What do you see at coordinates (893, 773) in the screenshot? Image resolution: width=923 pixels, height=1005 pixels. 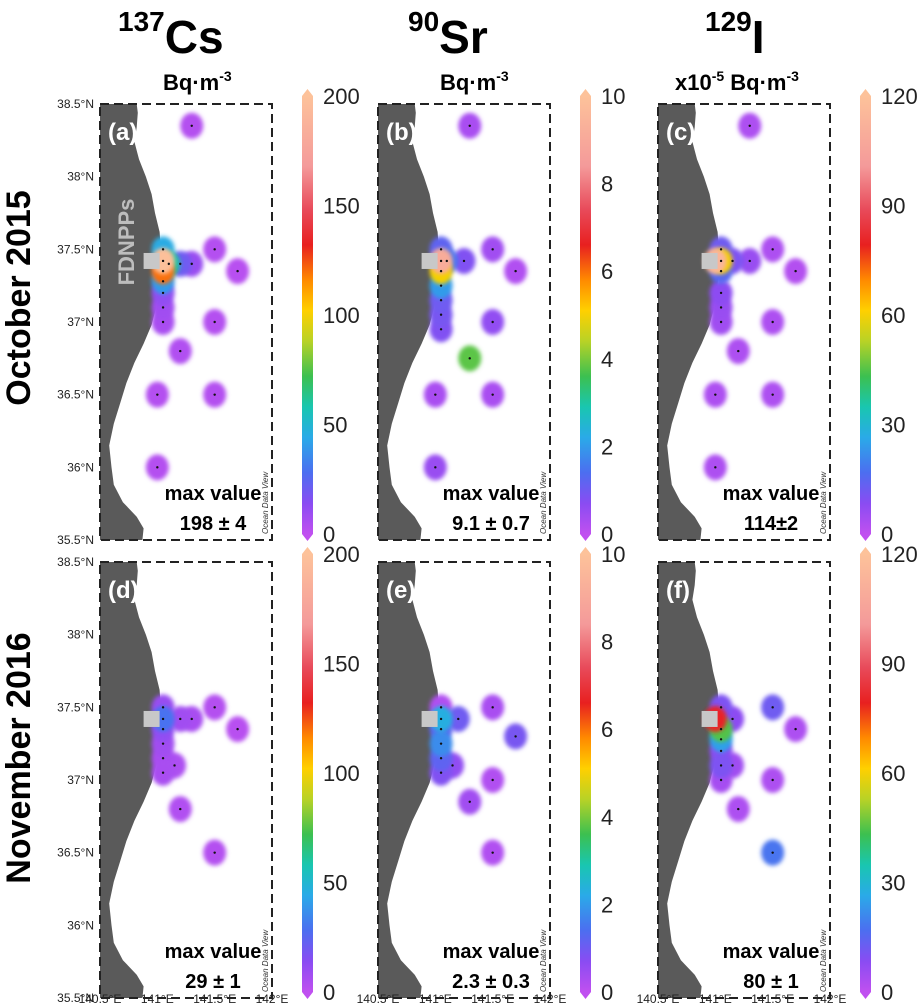 I see `colorbar-tick-label: 60` at bounding box center [893, 773].